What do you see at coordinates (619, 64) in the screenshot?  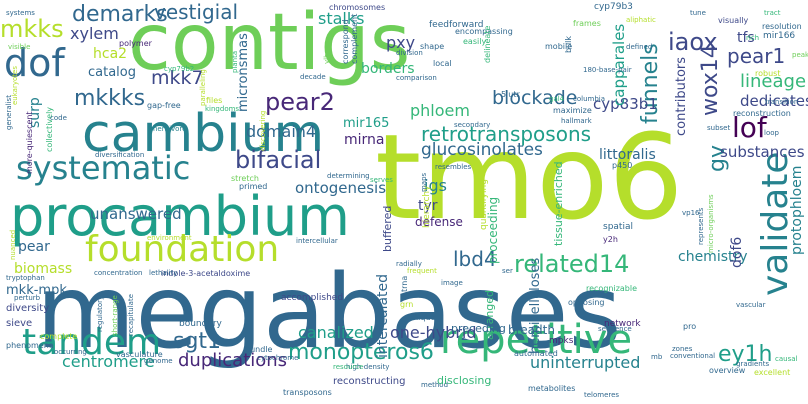 I see `cloud-word: capparales` at bounding box center [619, 64].